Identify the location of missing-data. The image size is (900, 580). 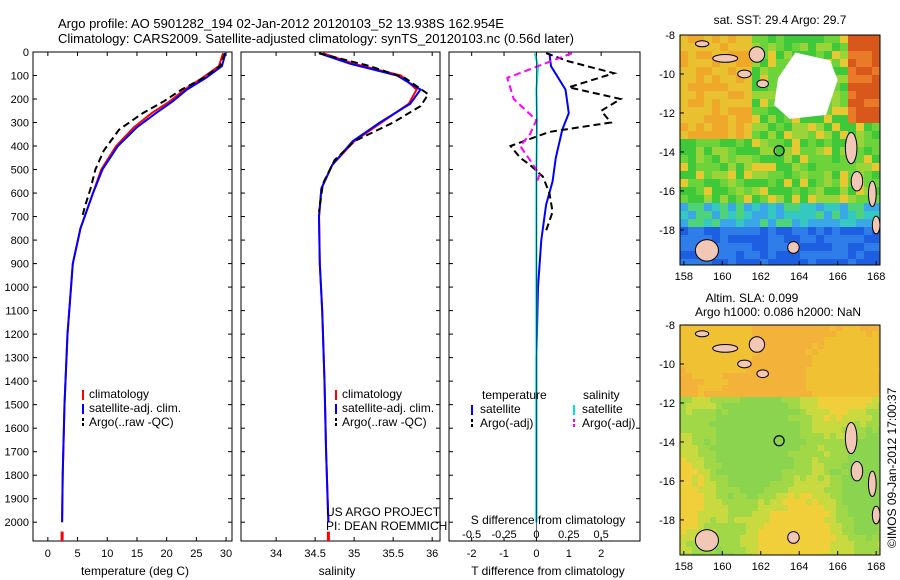
(806, 85).